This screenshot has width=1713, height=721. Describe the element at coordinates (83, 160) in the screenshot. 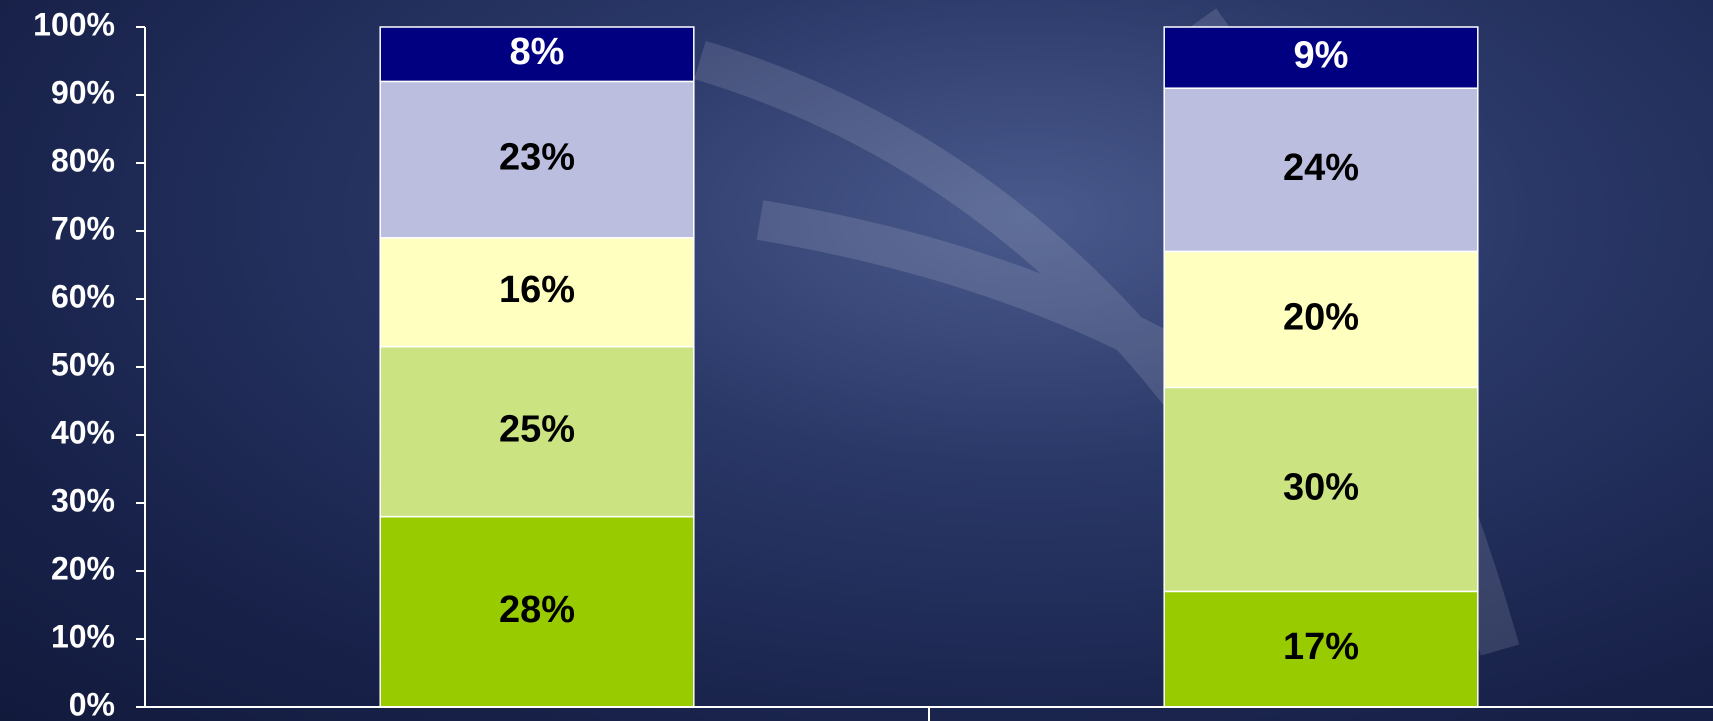

I see `y-tick-label: 80%` at that location.